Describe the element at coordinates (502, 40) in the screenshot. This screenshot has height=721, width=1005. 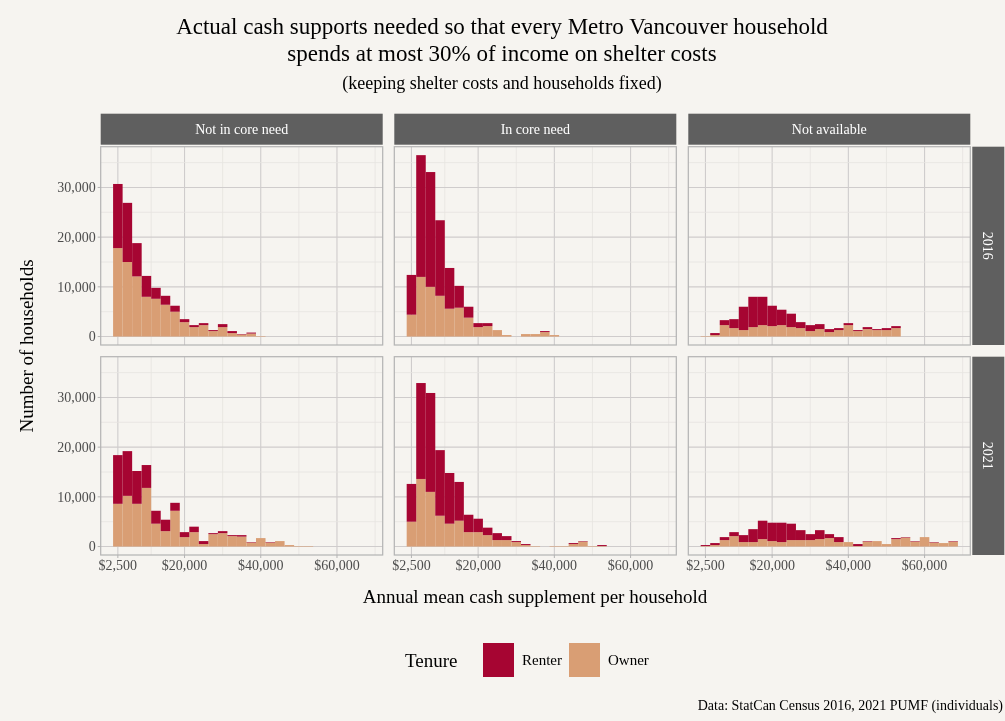
I see `text: Actual cash supports needed so that every Metro Vancouver household spends at most 30% of income on shelter costs` at that location.